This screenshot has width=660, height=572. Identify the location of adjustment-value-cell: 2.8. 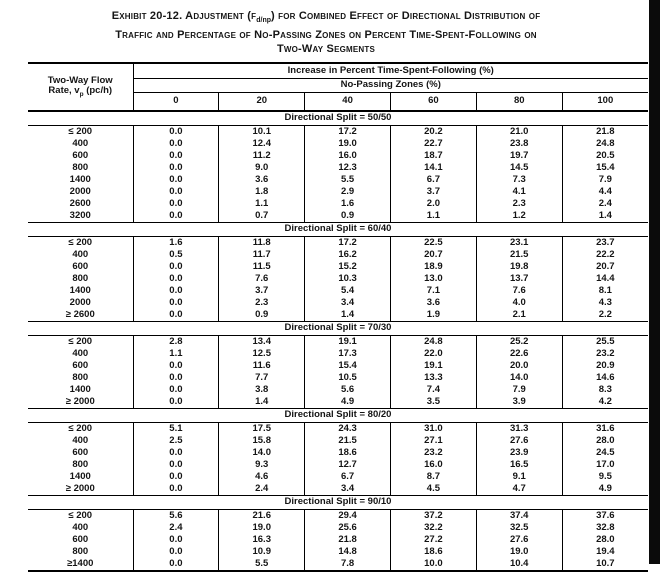
(175, 341).